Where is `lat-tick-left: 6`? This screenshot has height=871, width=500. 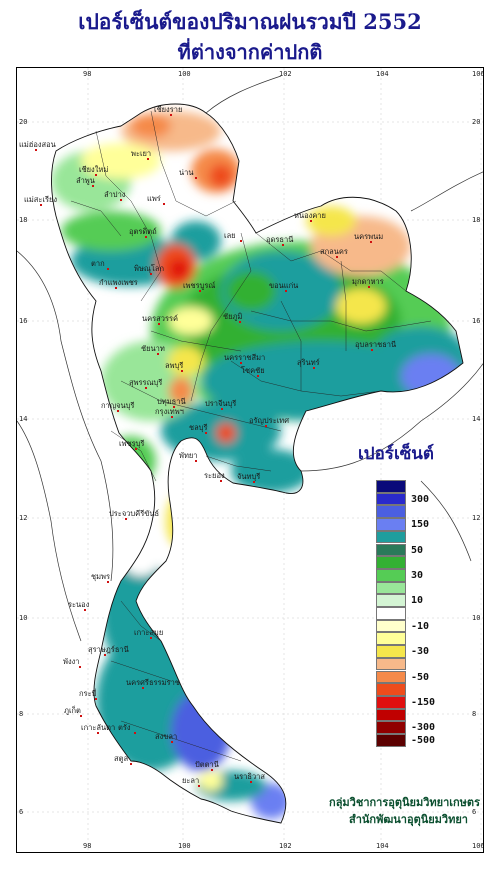
lat-tick-left: 6 is located at coordinates (21, 812).